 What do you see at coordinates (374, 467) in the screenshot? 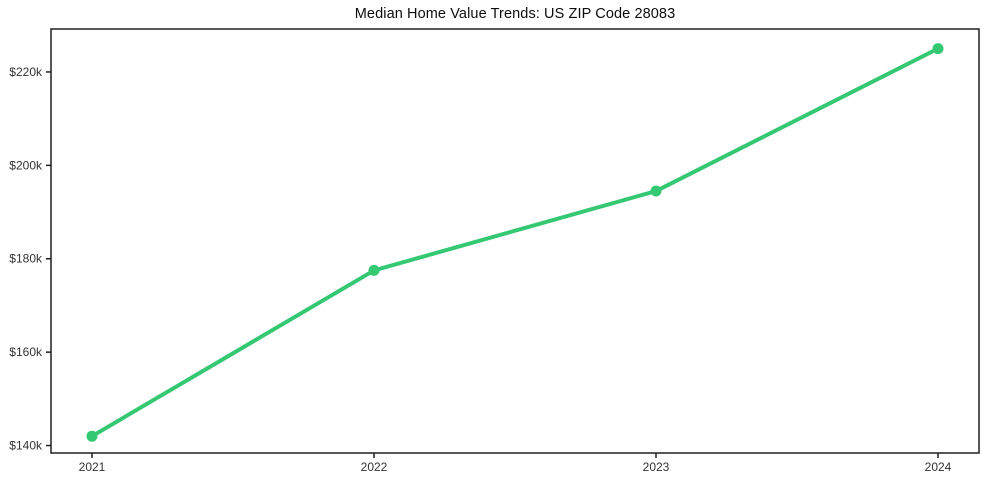
I see `x-axis-tick-label: 2022` at bounding box center [374, 467].